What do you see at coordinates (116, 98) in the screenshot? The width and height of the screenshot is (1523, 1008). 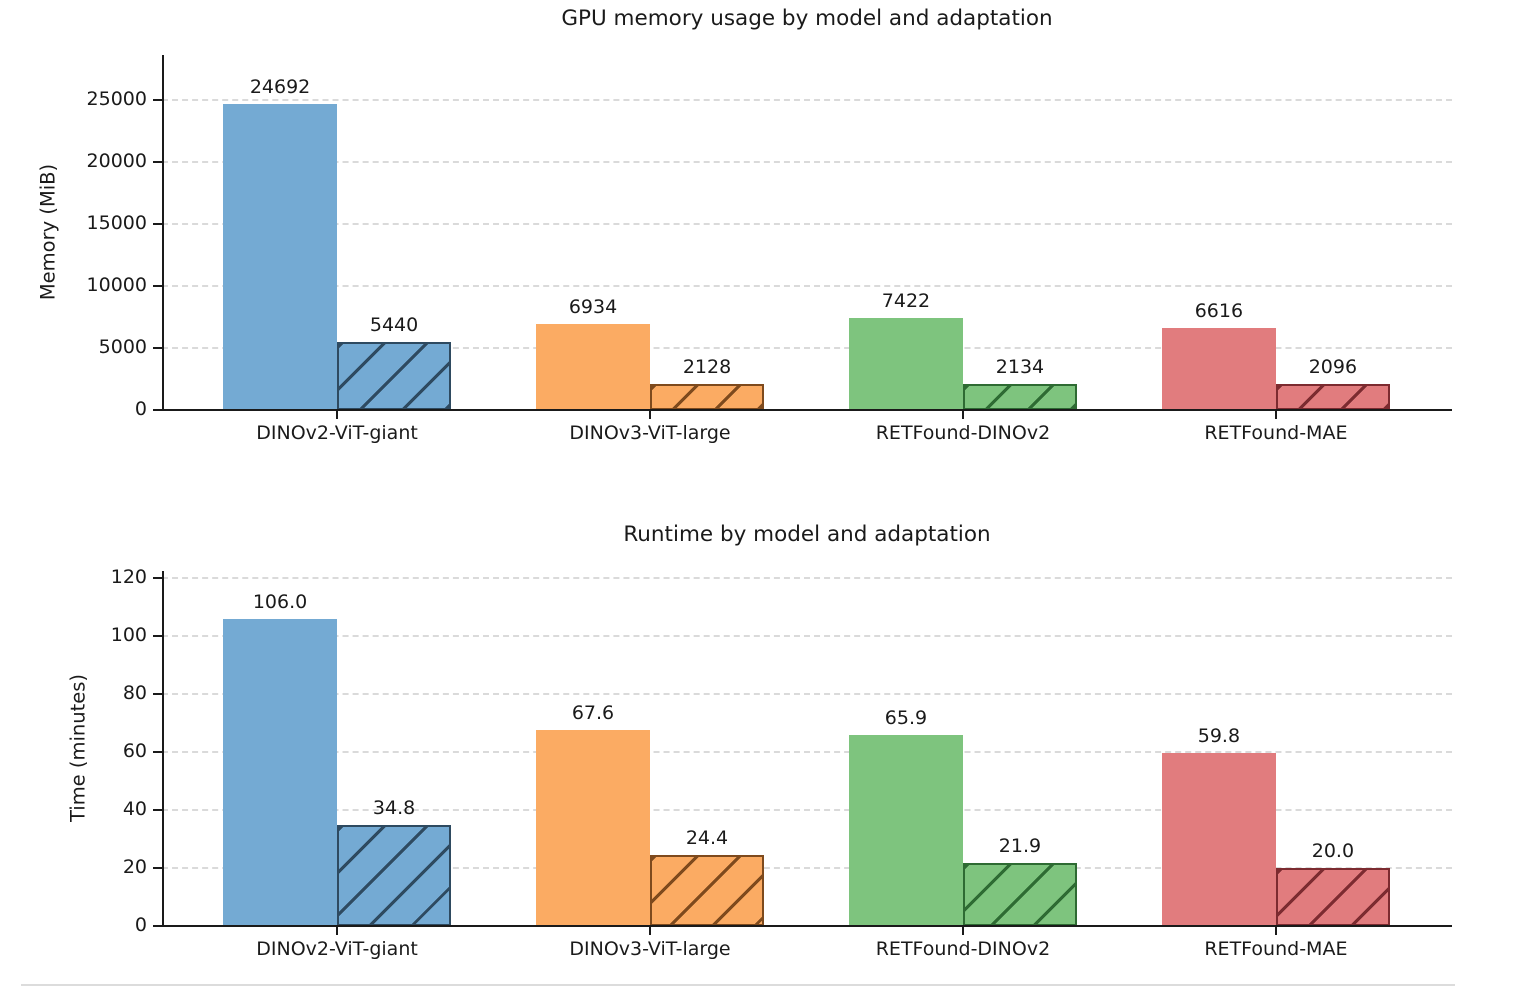 I see `y-tick-label: 25000` at bounding box center [116, 98].